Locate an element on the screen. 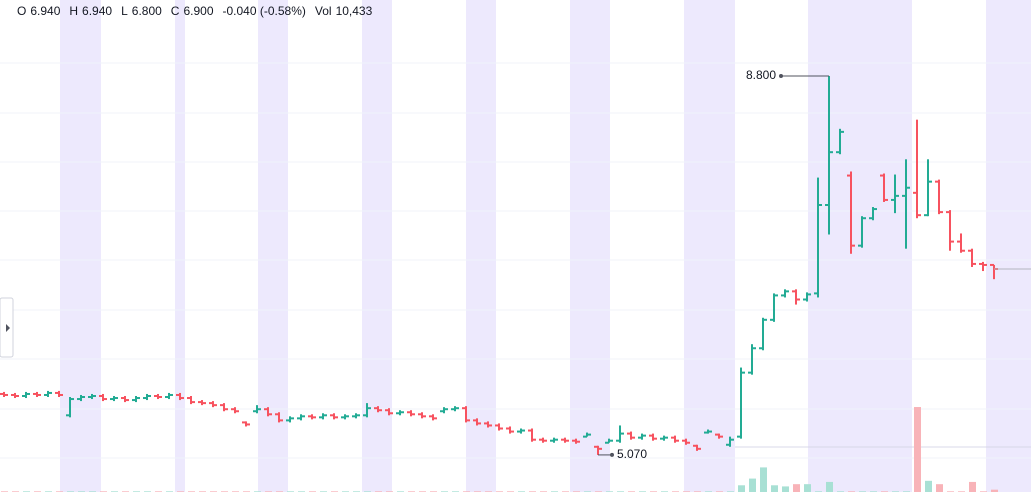 Image resolution: width=1031 pixels, height=492 pixels. header-volume-label: Vol is located at coordinates (323, 11).